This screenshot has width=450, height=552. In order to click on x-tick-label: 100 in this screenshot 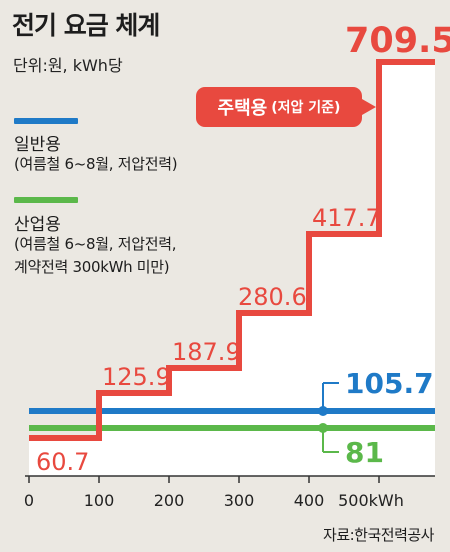, I will do `click(99, 500)`.